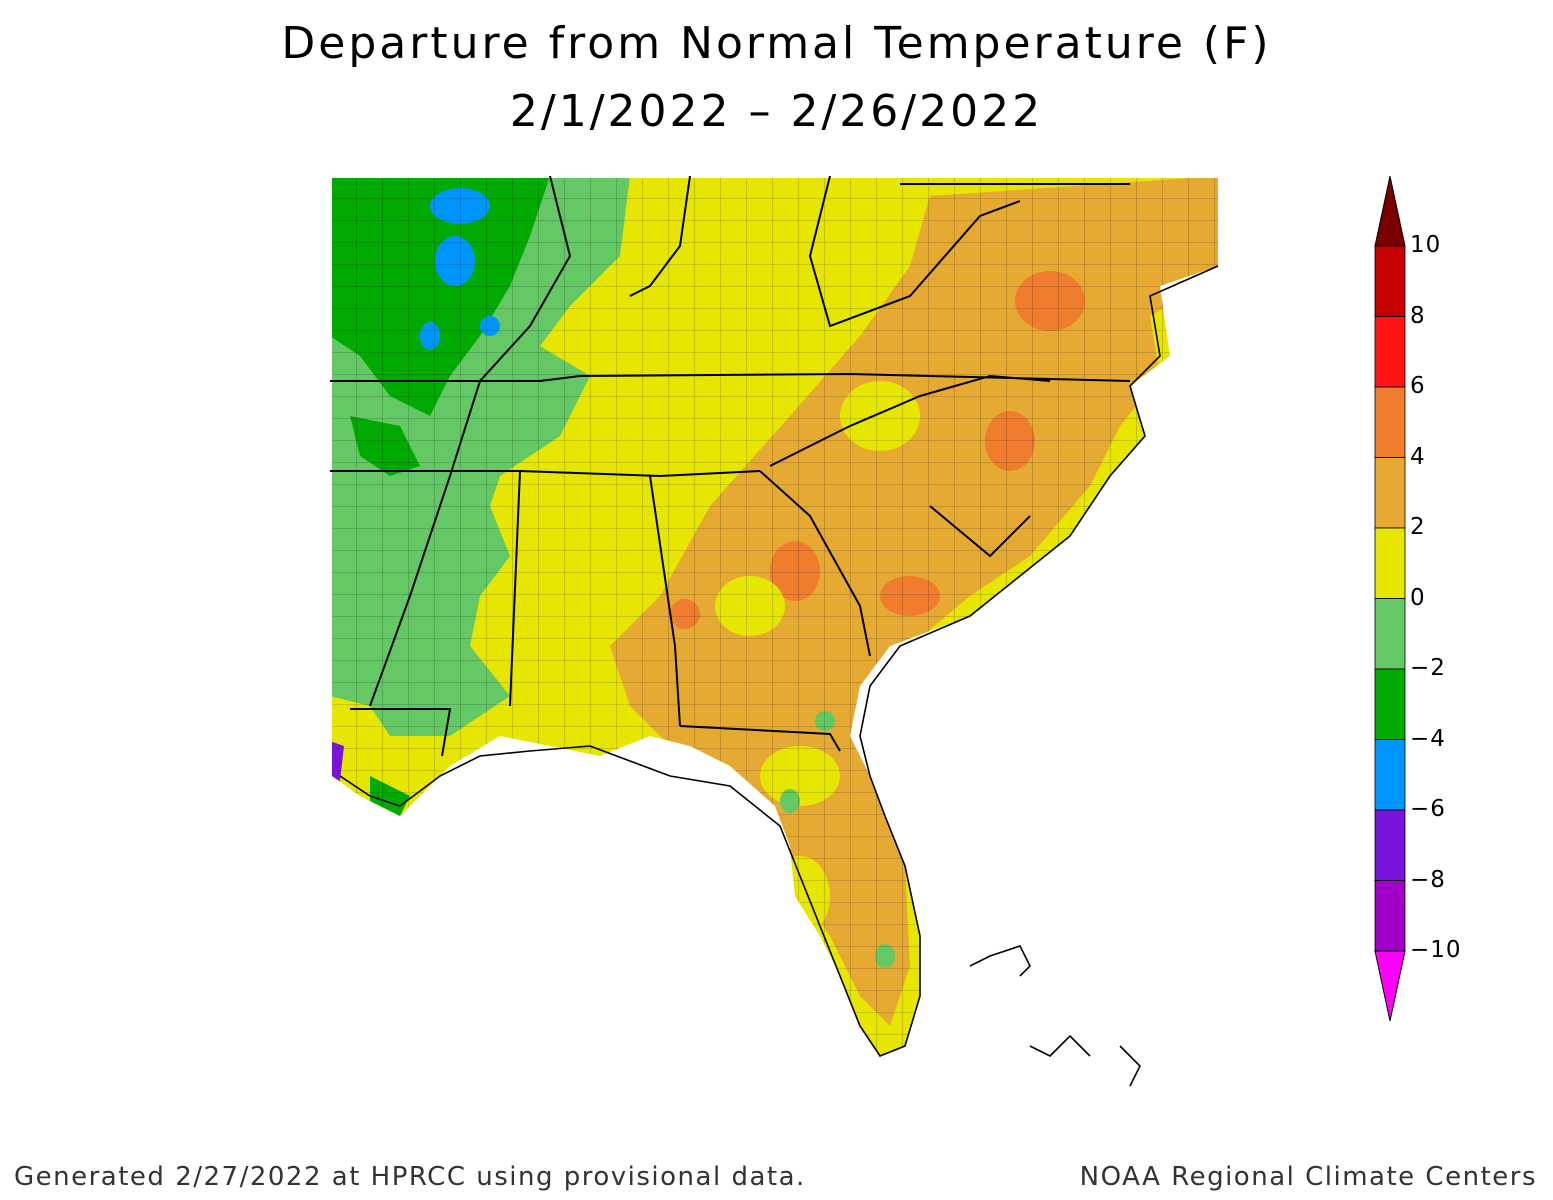 The image size is (1553, 1200). What do you see at coordinates (1428, 879) in the screenshot?
I see `legend-tick-label: −8` at bounding box center [1428, 879].